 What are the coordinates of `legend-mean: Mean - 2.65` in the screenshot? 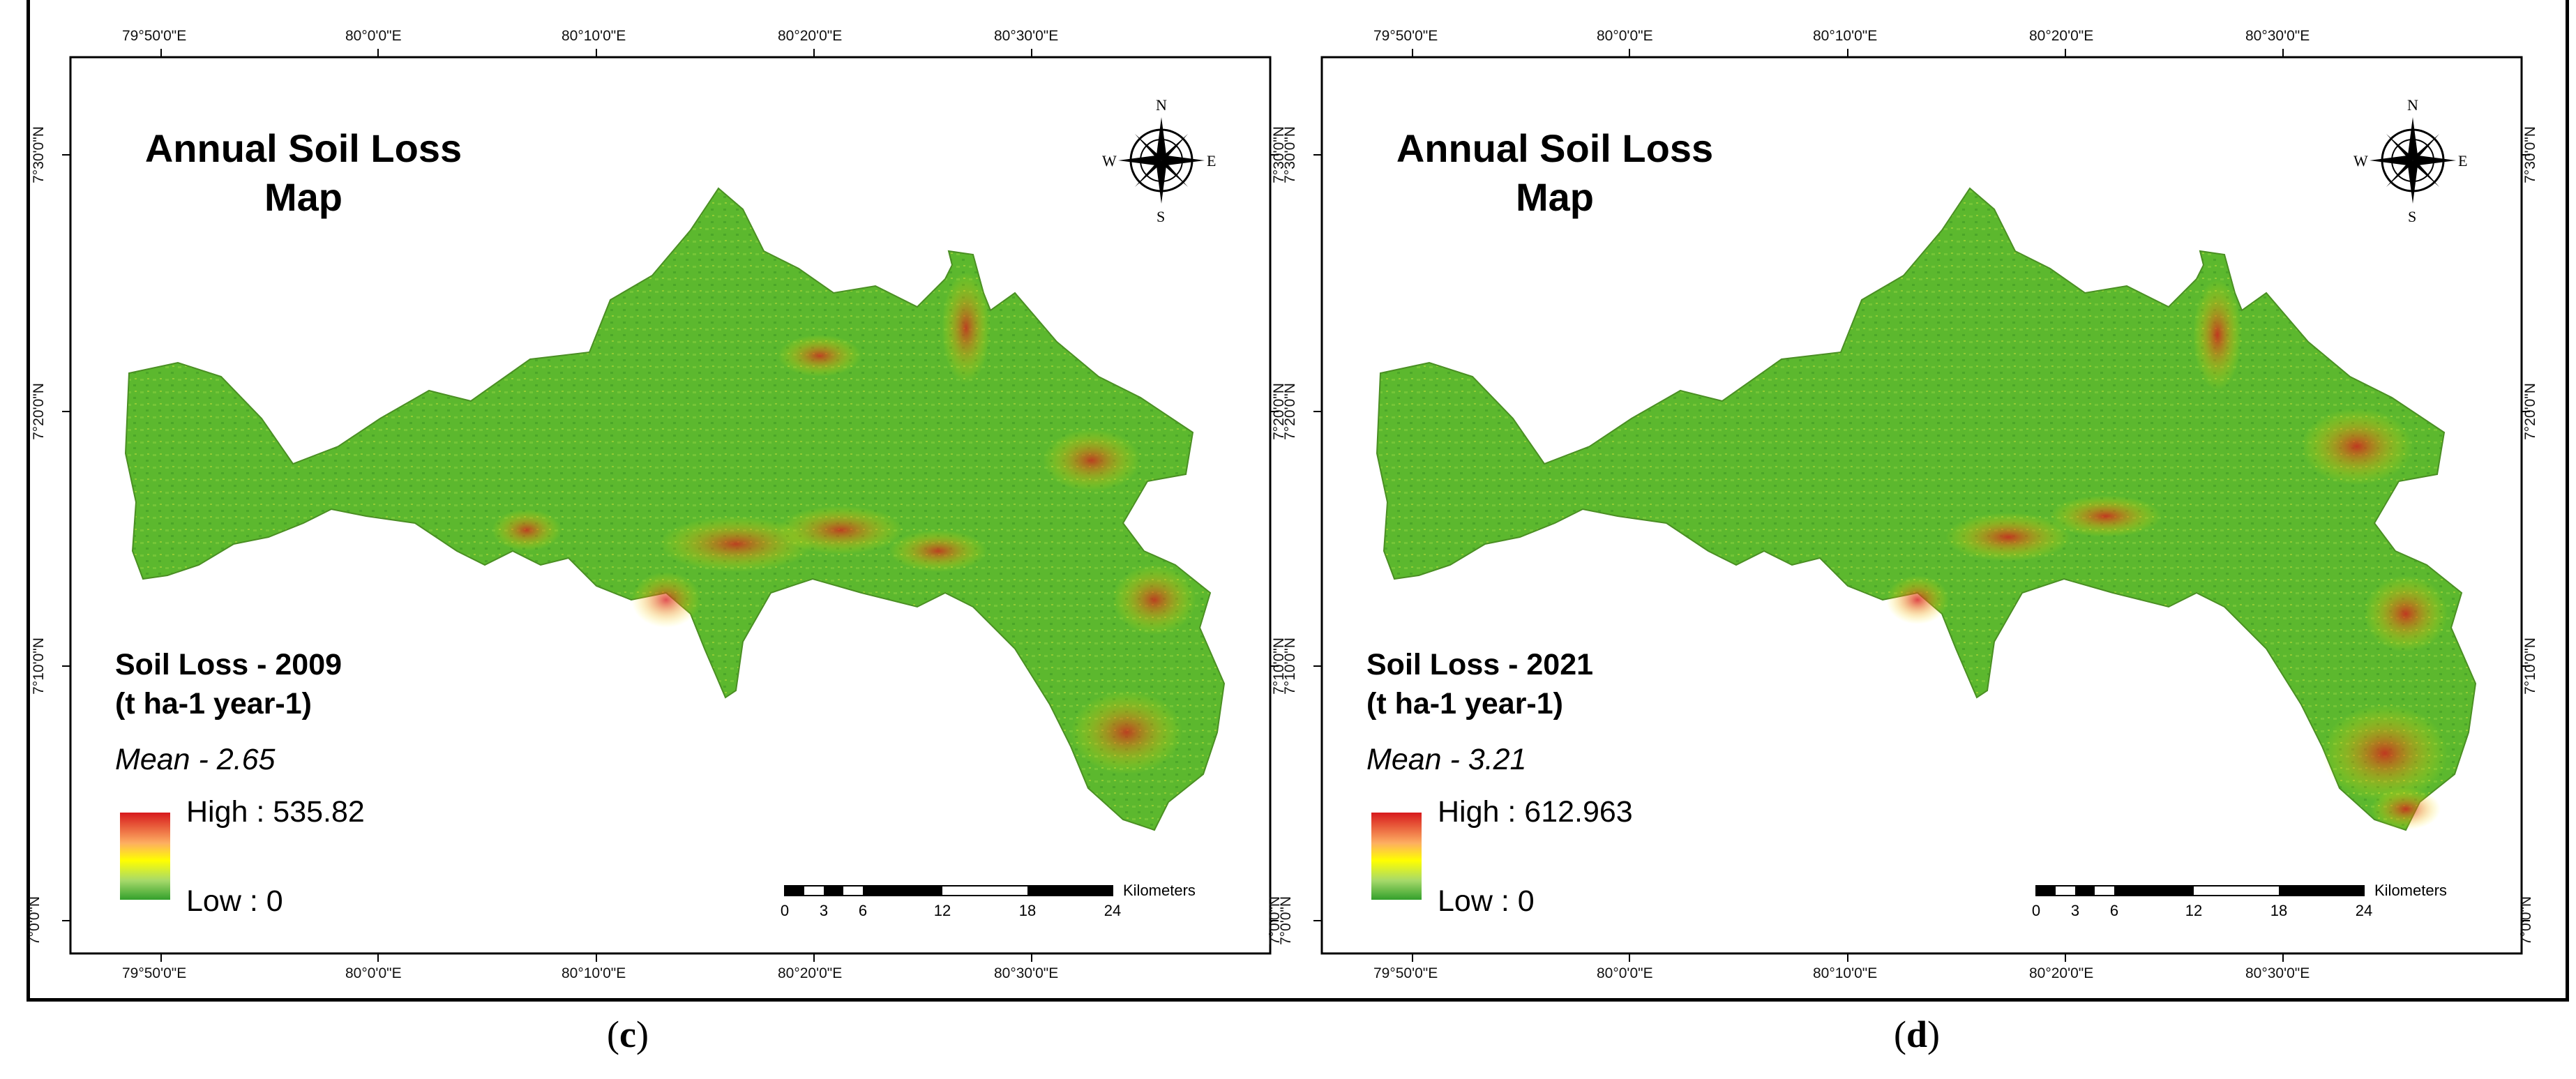 It's located at (195, 759).